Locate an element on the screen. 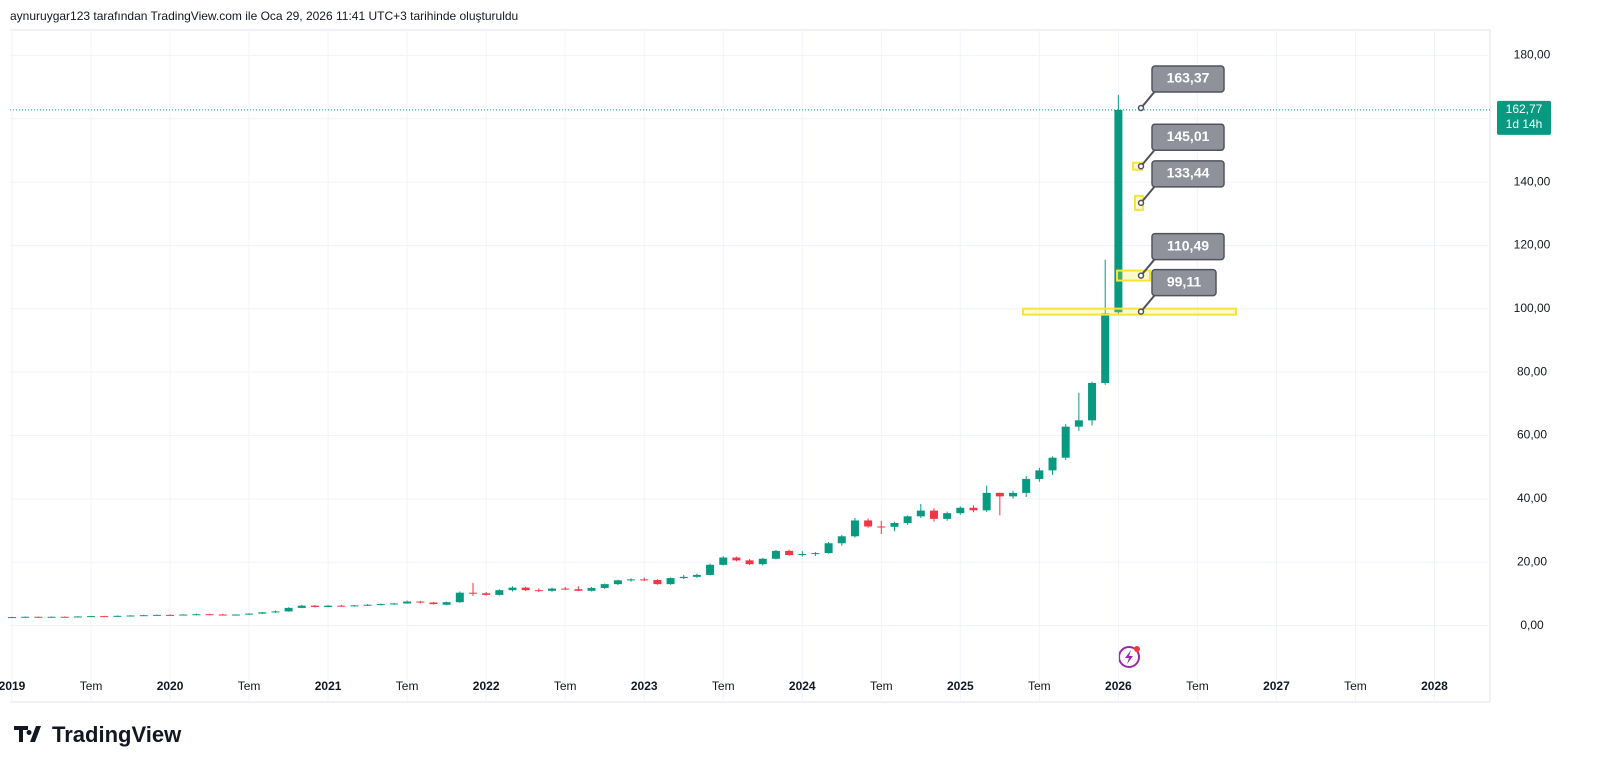  alert-icon is located at coordinates (1129, 657).